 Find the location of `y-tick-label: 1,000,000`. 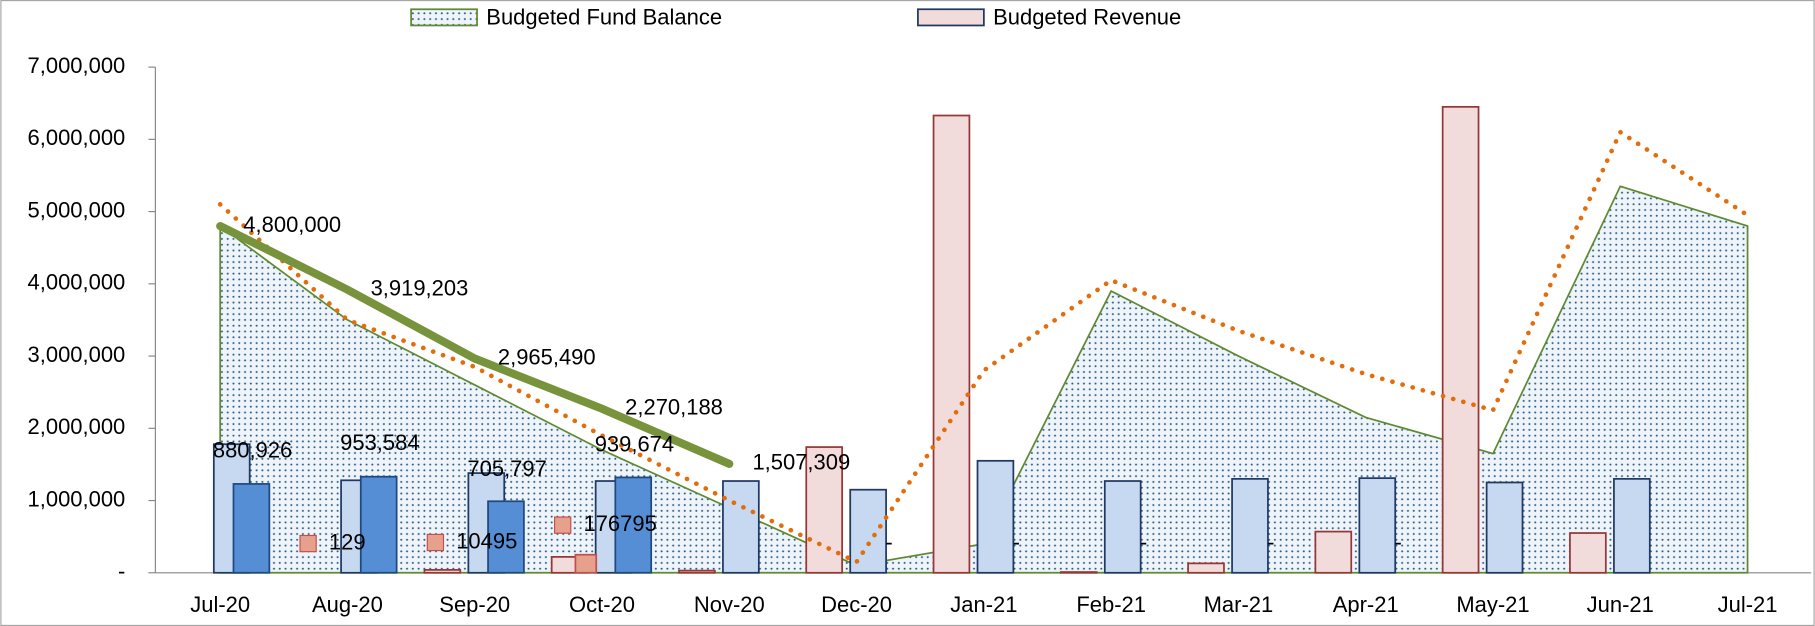

y-tick-label: 1,000,000 is located at coordinates (77, 498).